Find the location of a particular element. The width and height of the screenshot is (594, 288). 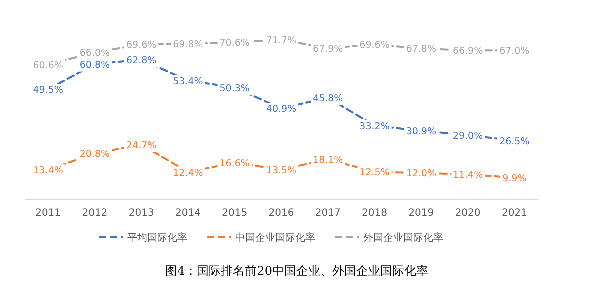

data-label: 13.5% is located at coordinates (281, 170).